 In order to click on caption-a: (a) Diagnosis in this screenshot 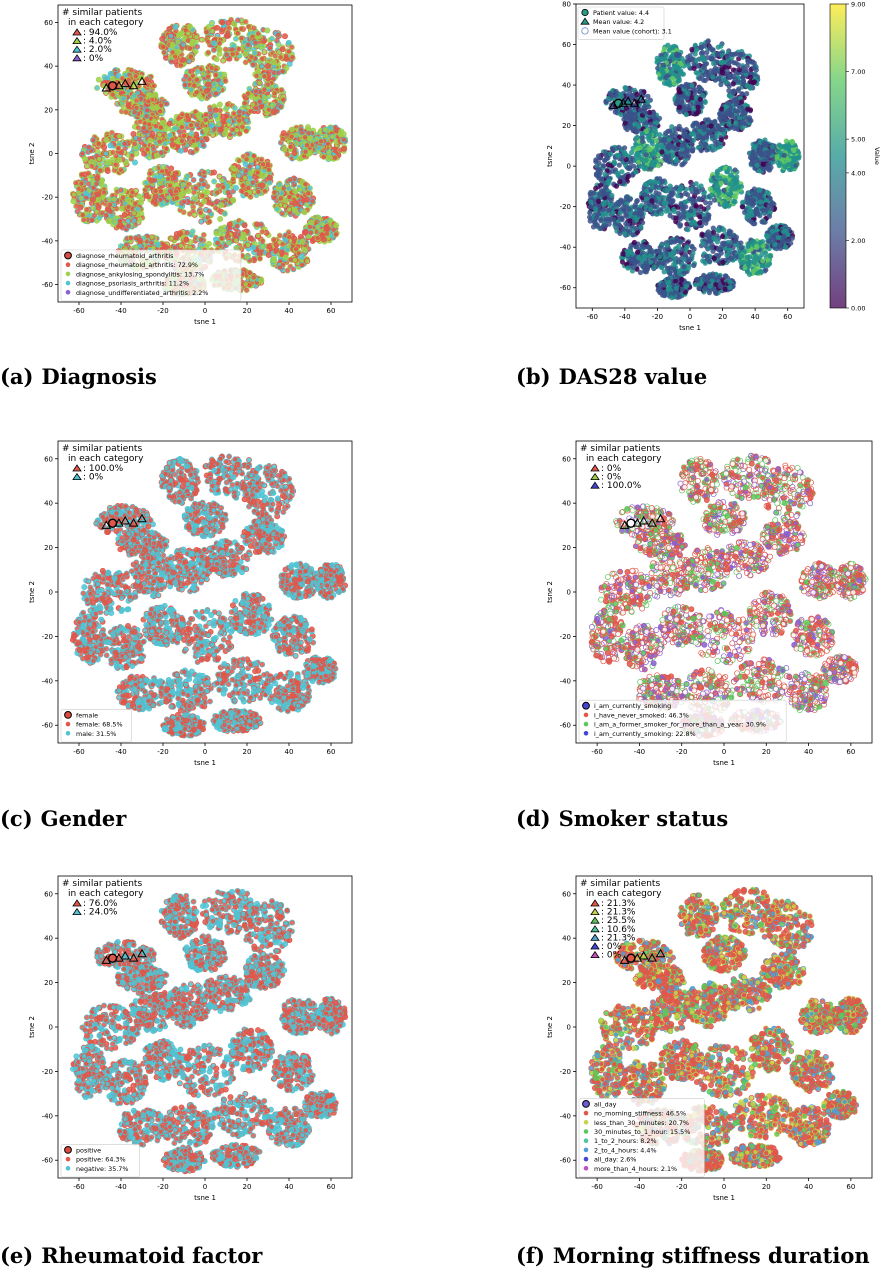, I will do `click(78, 376)`.